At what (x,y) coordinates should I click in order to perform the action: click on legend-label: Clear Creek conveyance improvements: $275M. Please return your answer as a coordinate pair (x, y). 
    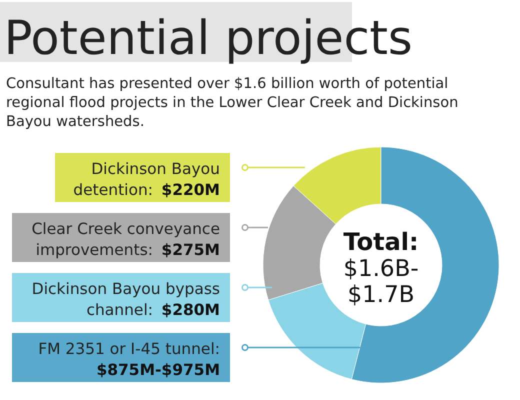
    Looking at the image, I should click on (126, 239).